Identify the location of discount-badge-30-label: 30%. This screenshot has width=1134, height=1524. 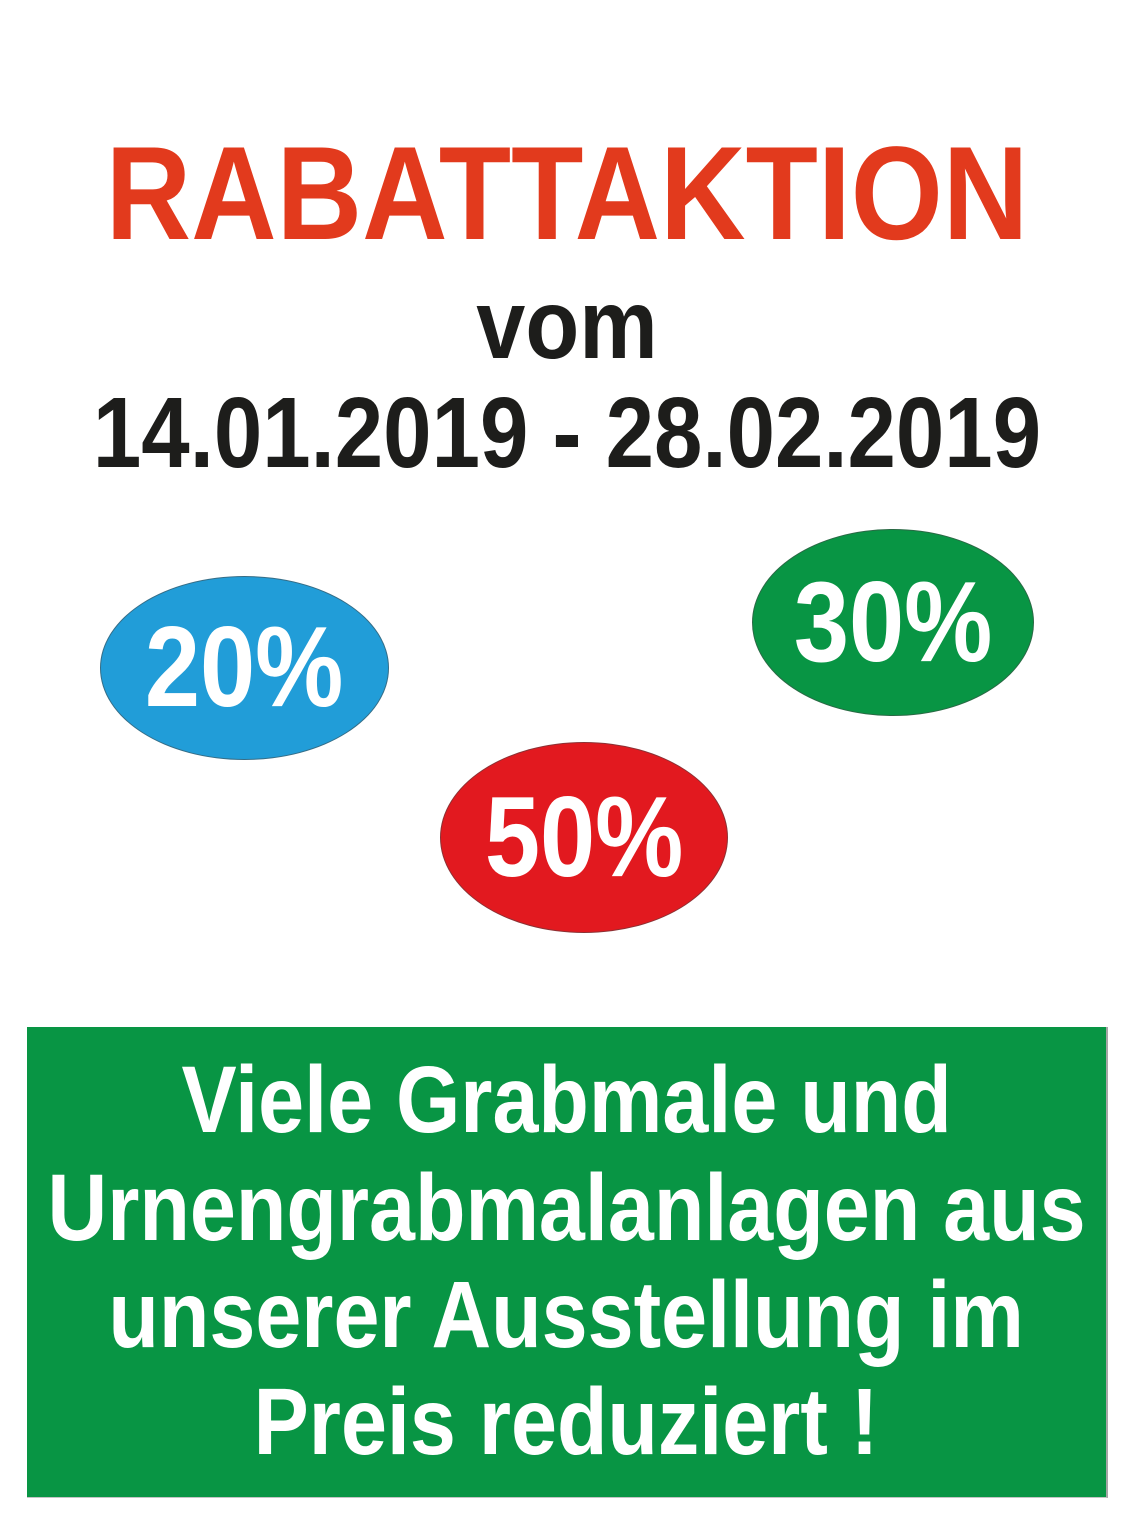
(893, 622).